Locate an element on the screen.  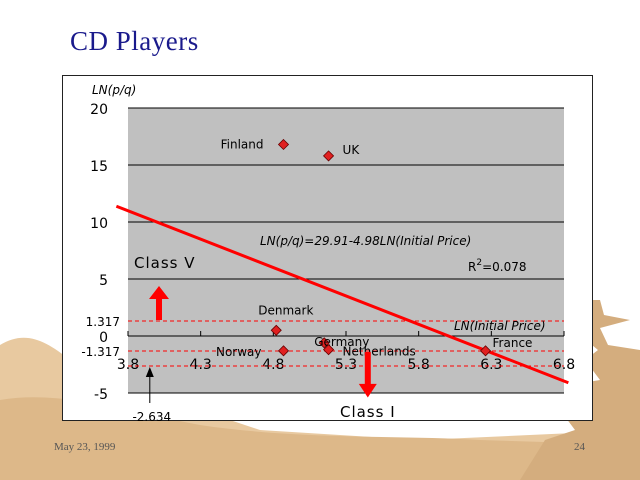
x-tick-label: 5.3 is located at coordinates (346, 365).